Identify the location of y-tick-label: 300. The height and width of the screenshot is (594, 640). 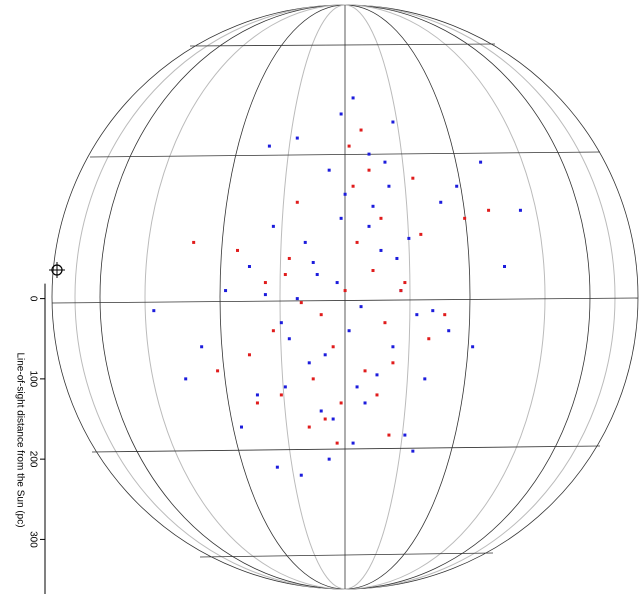
(32, 539).